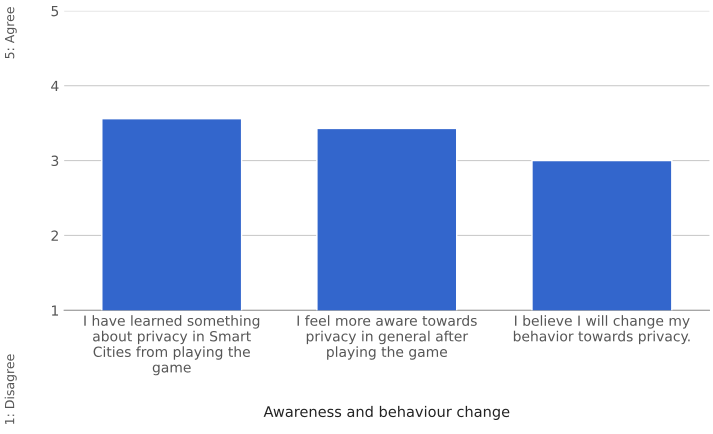  What do you see at coordinates (54, 235) in the screenshot?
I see `y-tick-label: 2` at bounding box center [54, 235].